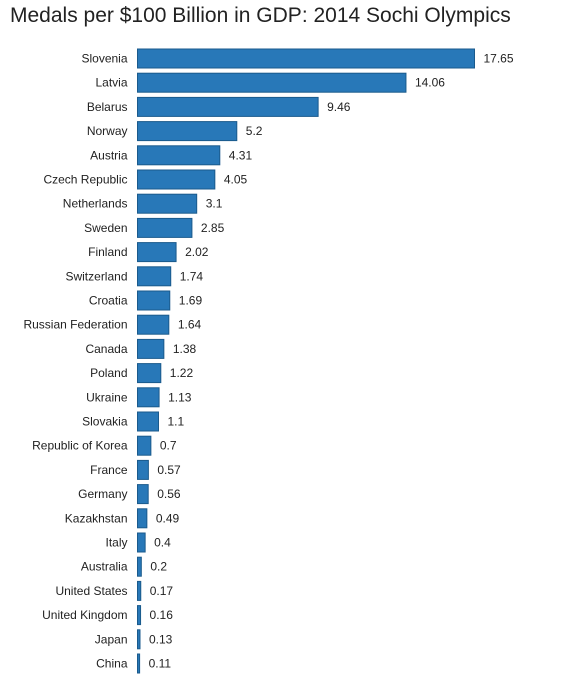  I want to click on category-label: Latvia, so click(111, 83).